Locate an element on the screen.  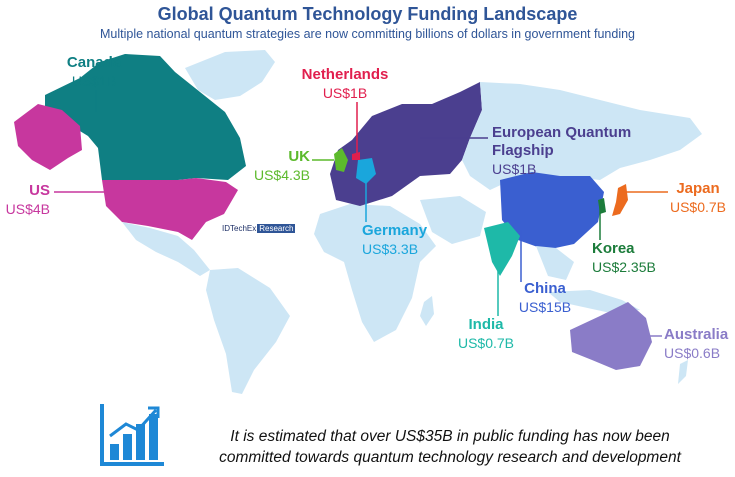
alaska-shape is located at coordinates (48, 137).